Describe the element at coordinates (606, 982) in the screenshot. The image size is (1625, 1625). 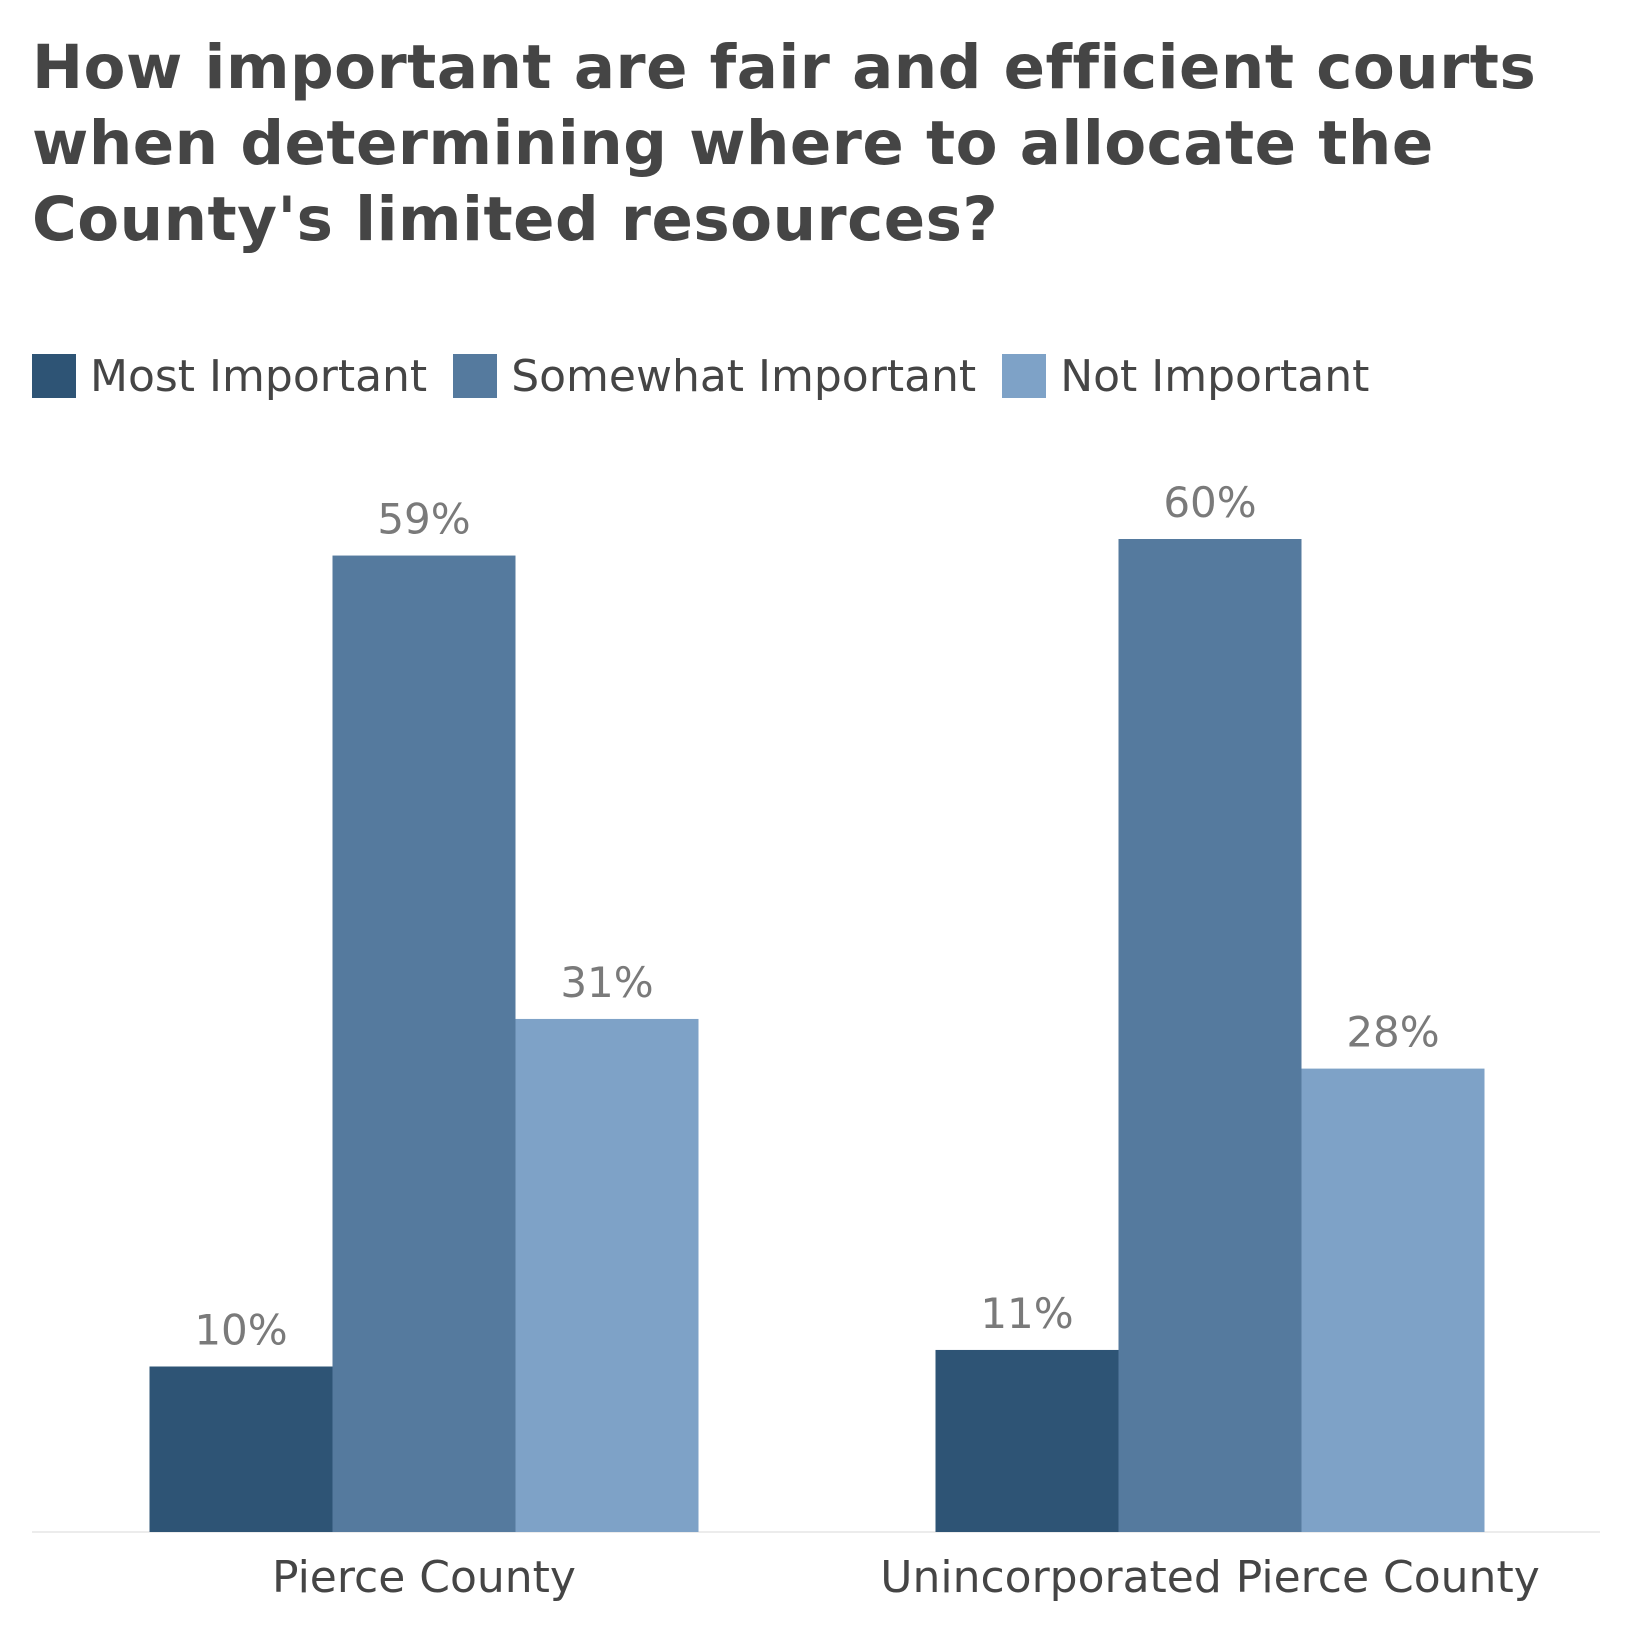
I see `bar-label-1-3: 31%` at that location.